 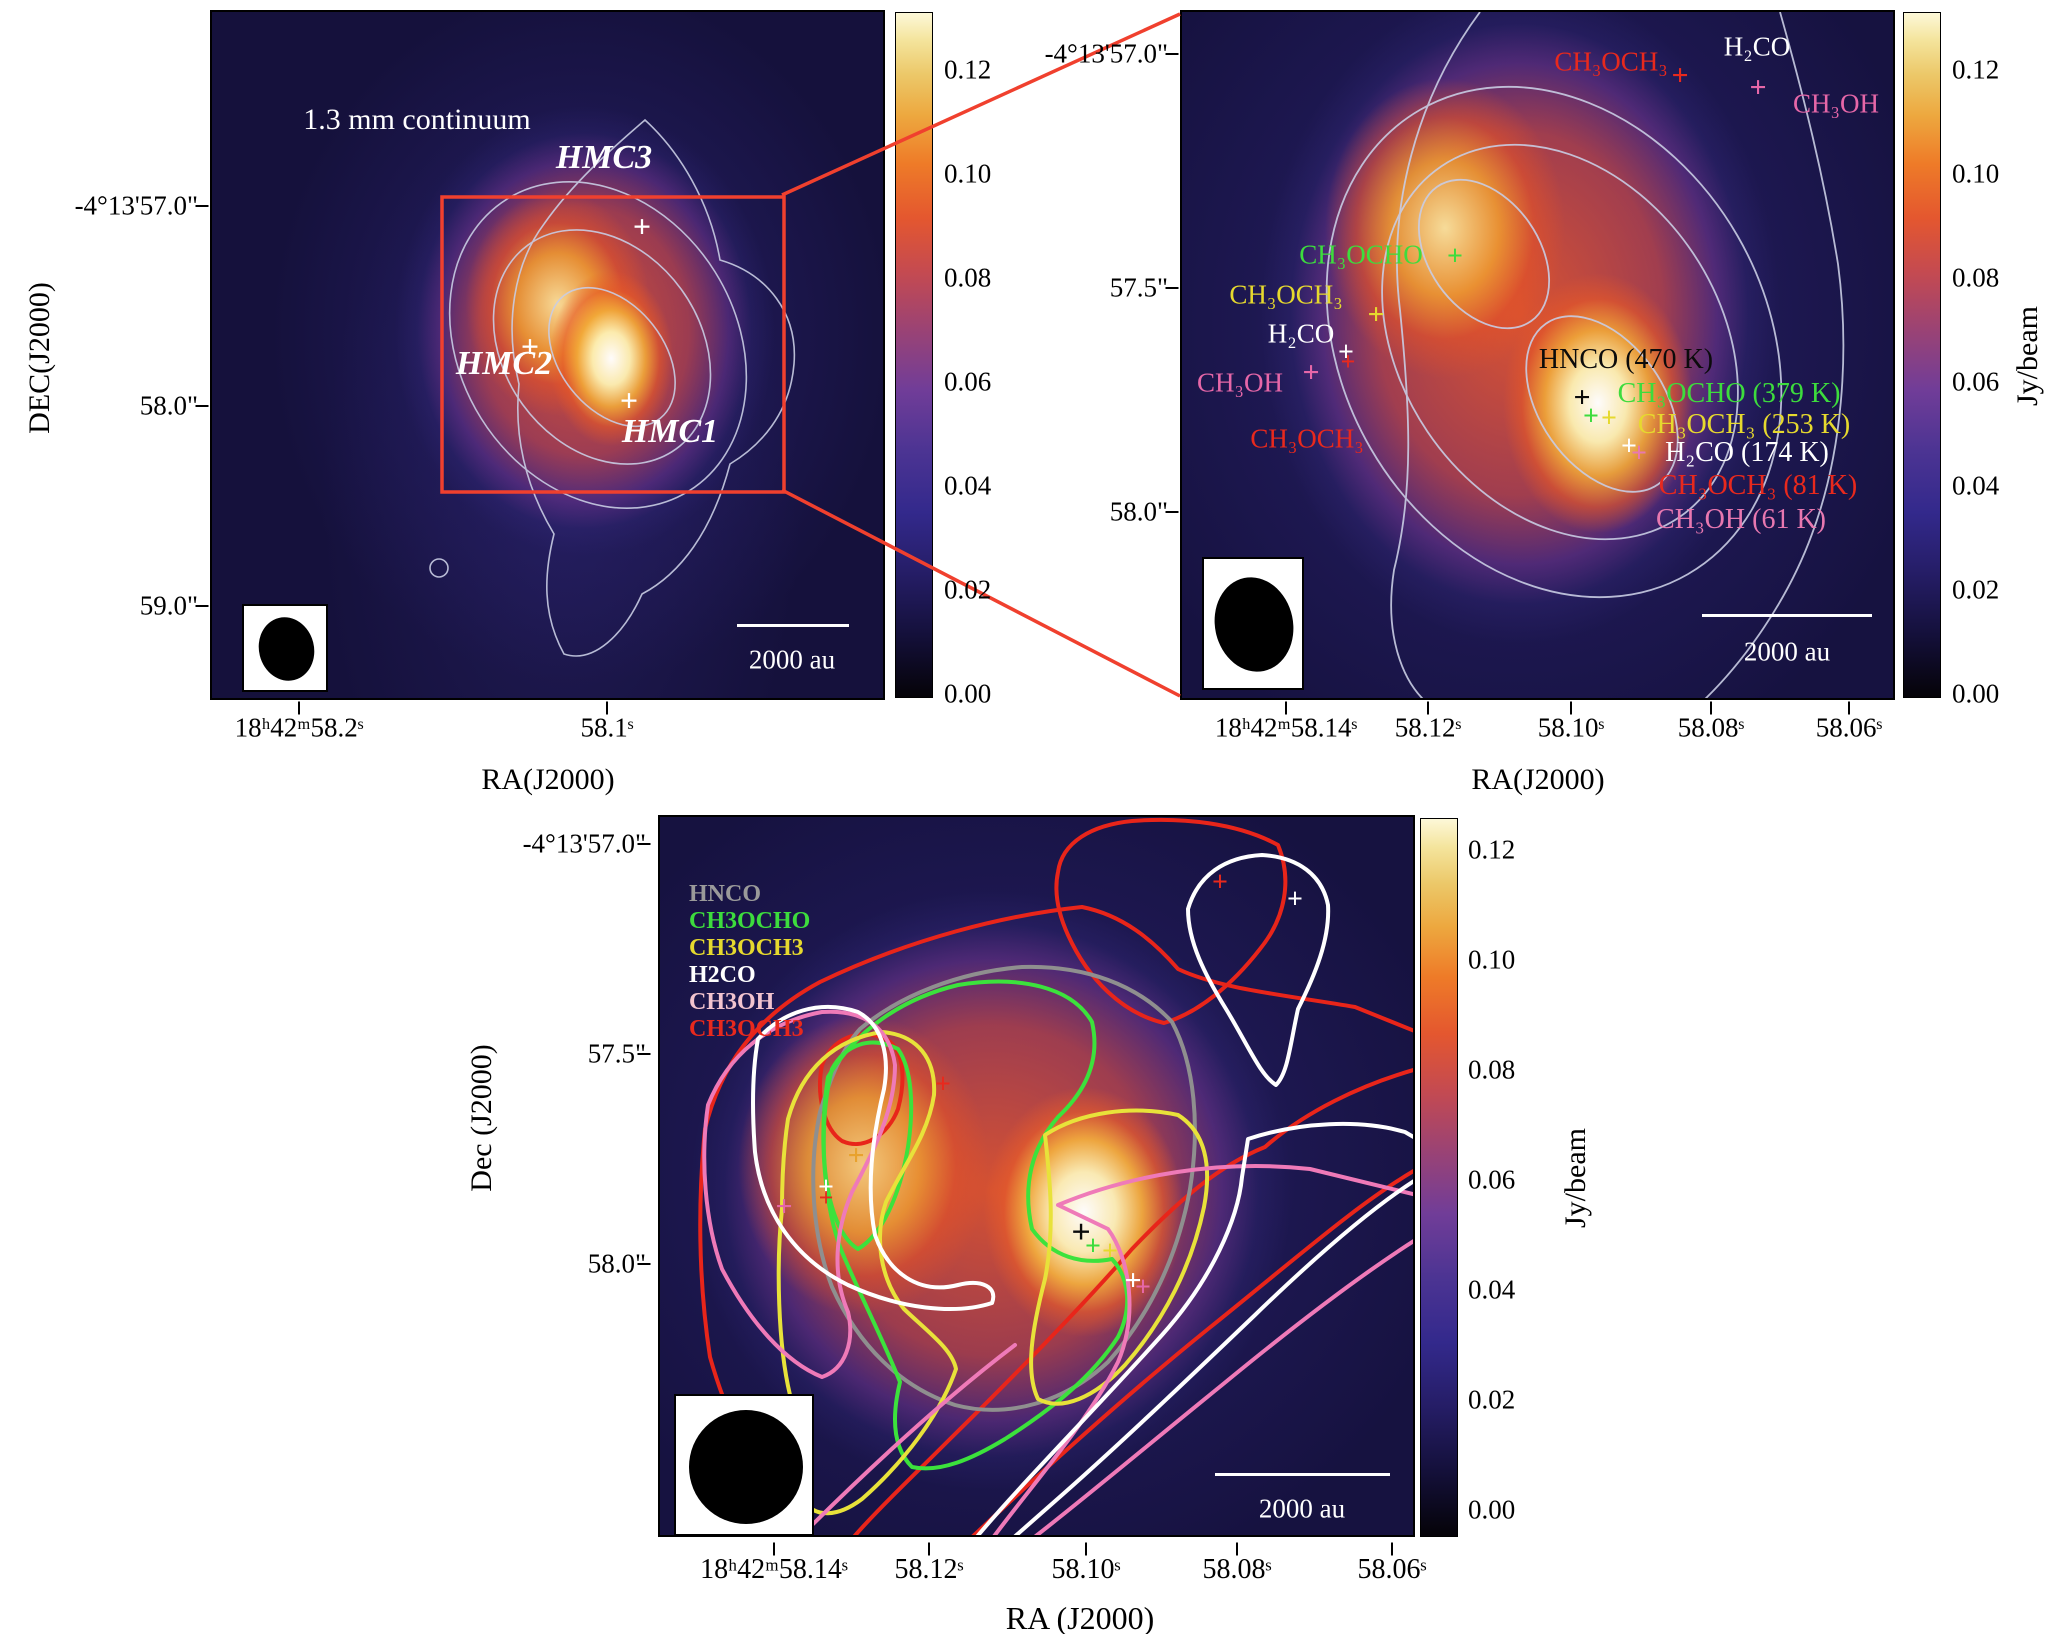 I want to click on zoom-box, so click(x=613, y=344).